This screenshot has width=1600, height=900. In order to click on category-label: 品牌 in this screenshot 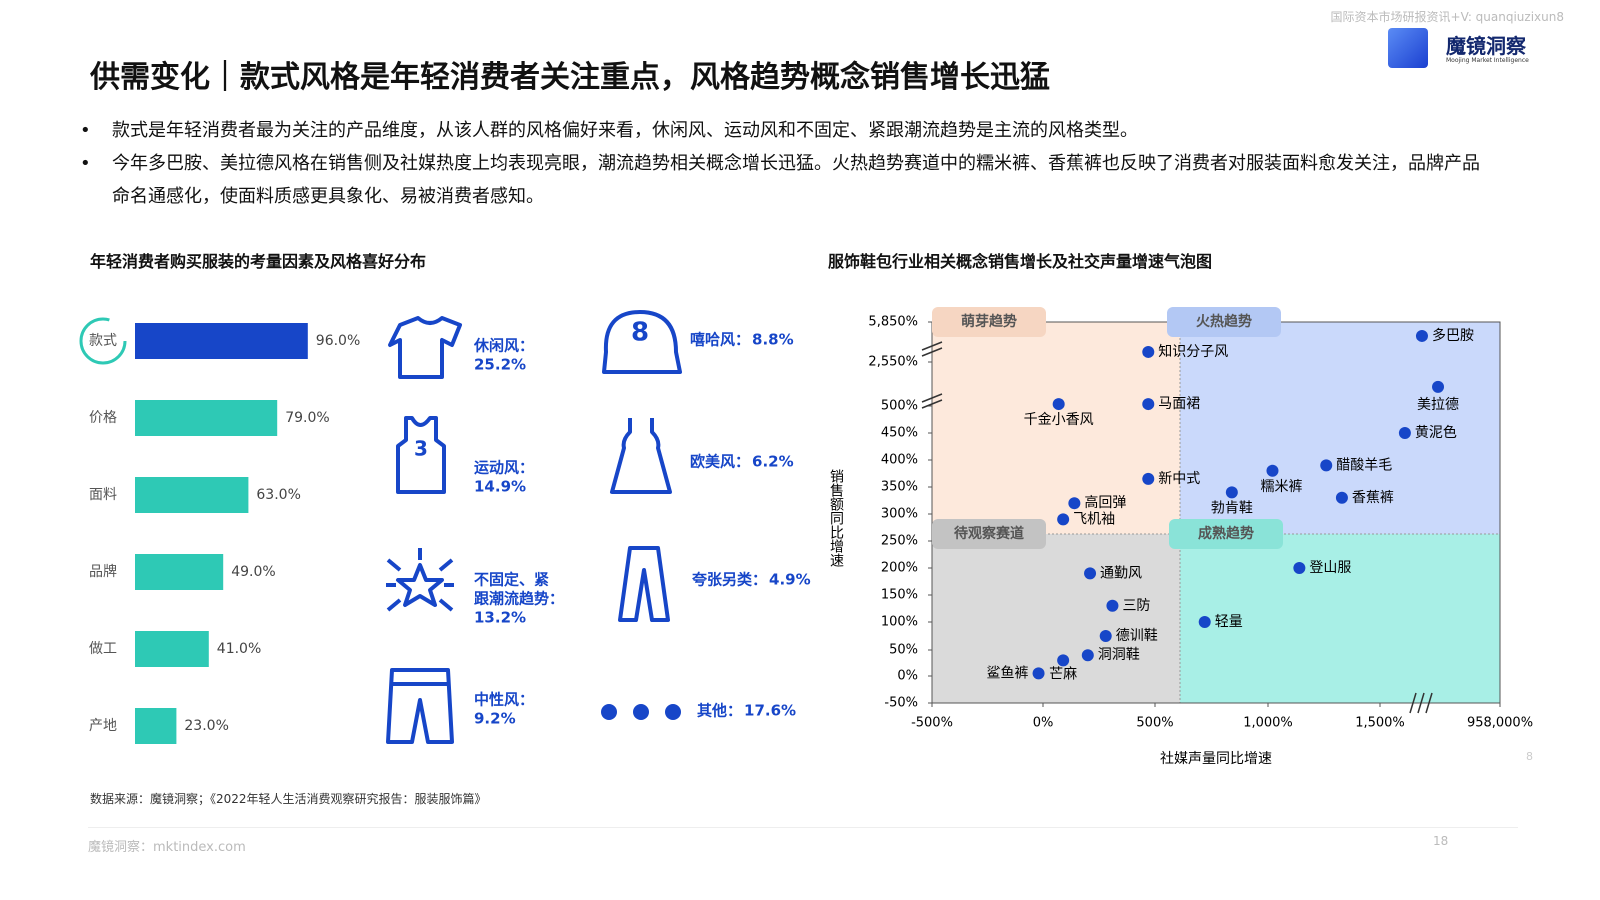, I will do `click(103, 571)`.